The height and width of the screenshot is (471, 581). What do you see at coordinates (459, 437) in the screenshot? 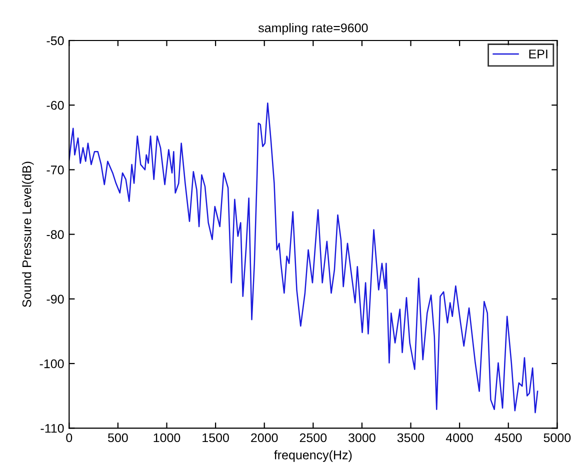
I see `x-tick-label: 4000` at bounding box center [459, 437].